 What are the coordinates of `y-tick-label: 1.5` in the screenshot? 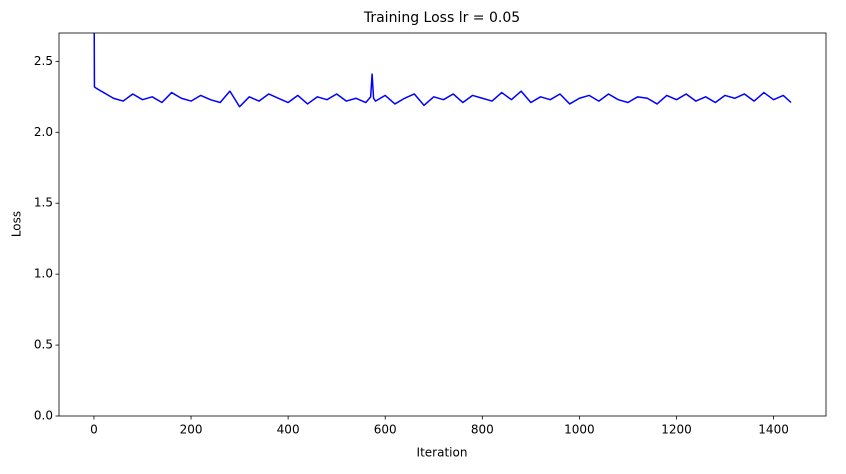 It's located at (43, 203).